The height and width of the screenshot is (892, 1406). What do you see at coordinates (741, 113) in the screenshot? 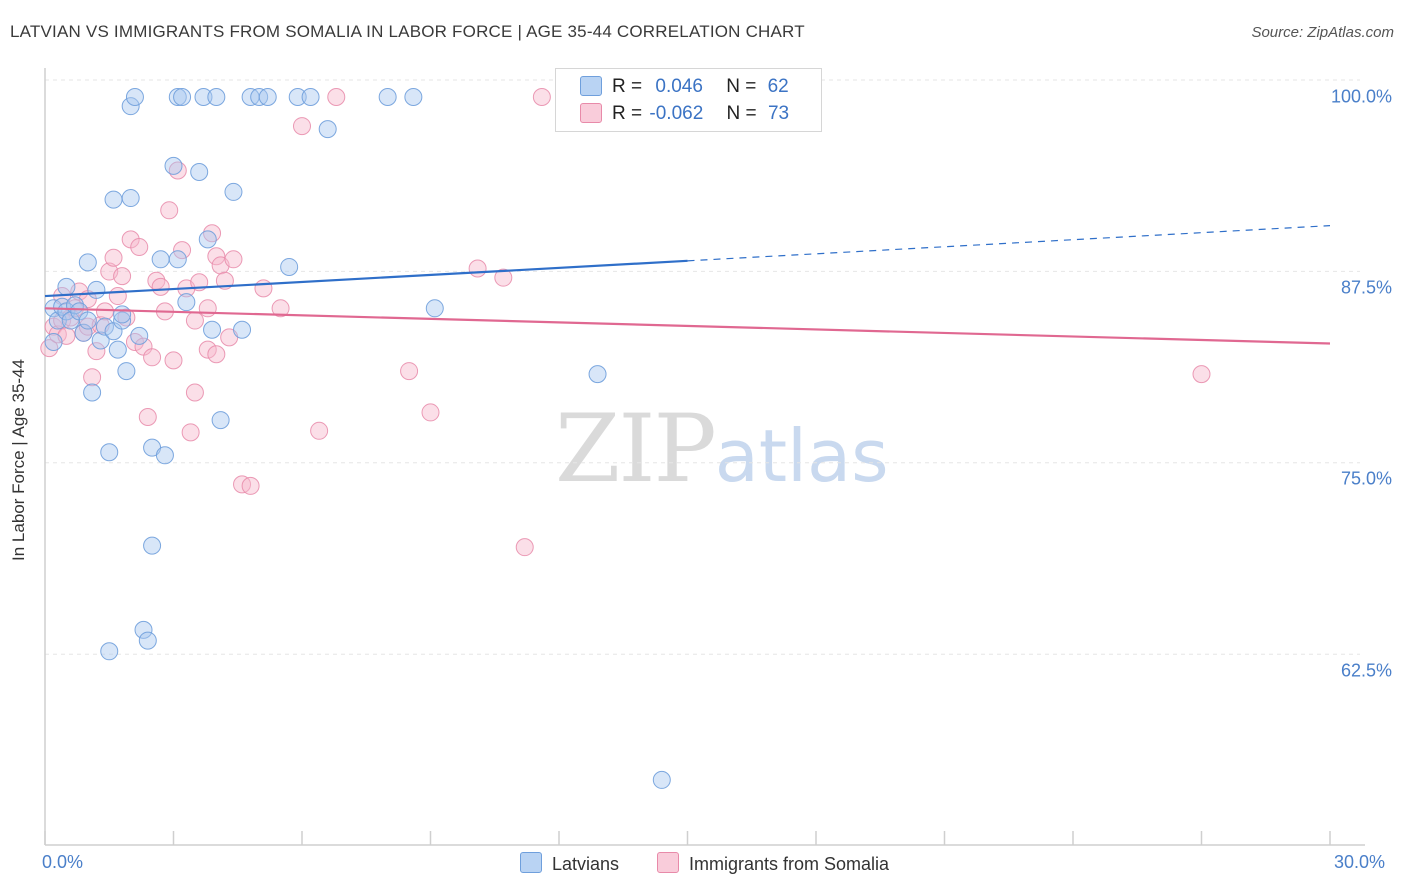
I see `legend-n-label: N =` at bounding box center [741, 113].